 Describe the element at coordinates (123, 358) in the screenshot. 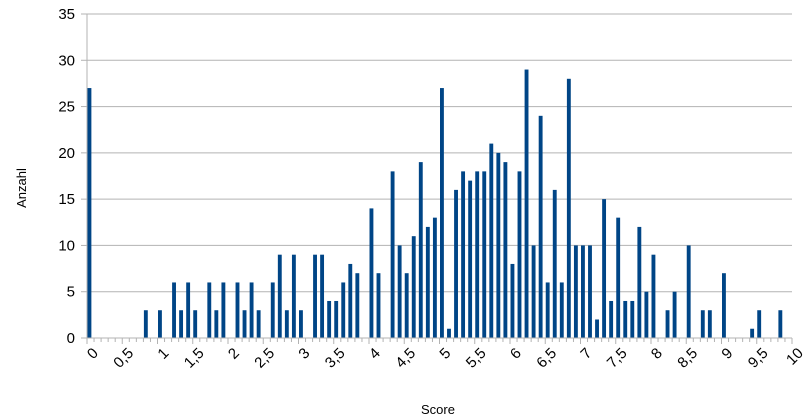

I see `x-tick-label: 0,5` at that location.